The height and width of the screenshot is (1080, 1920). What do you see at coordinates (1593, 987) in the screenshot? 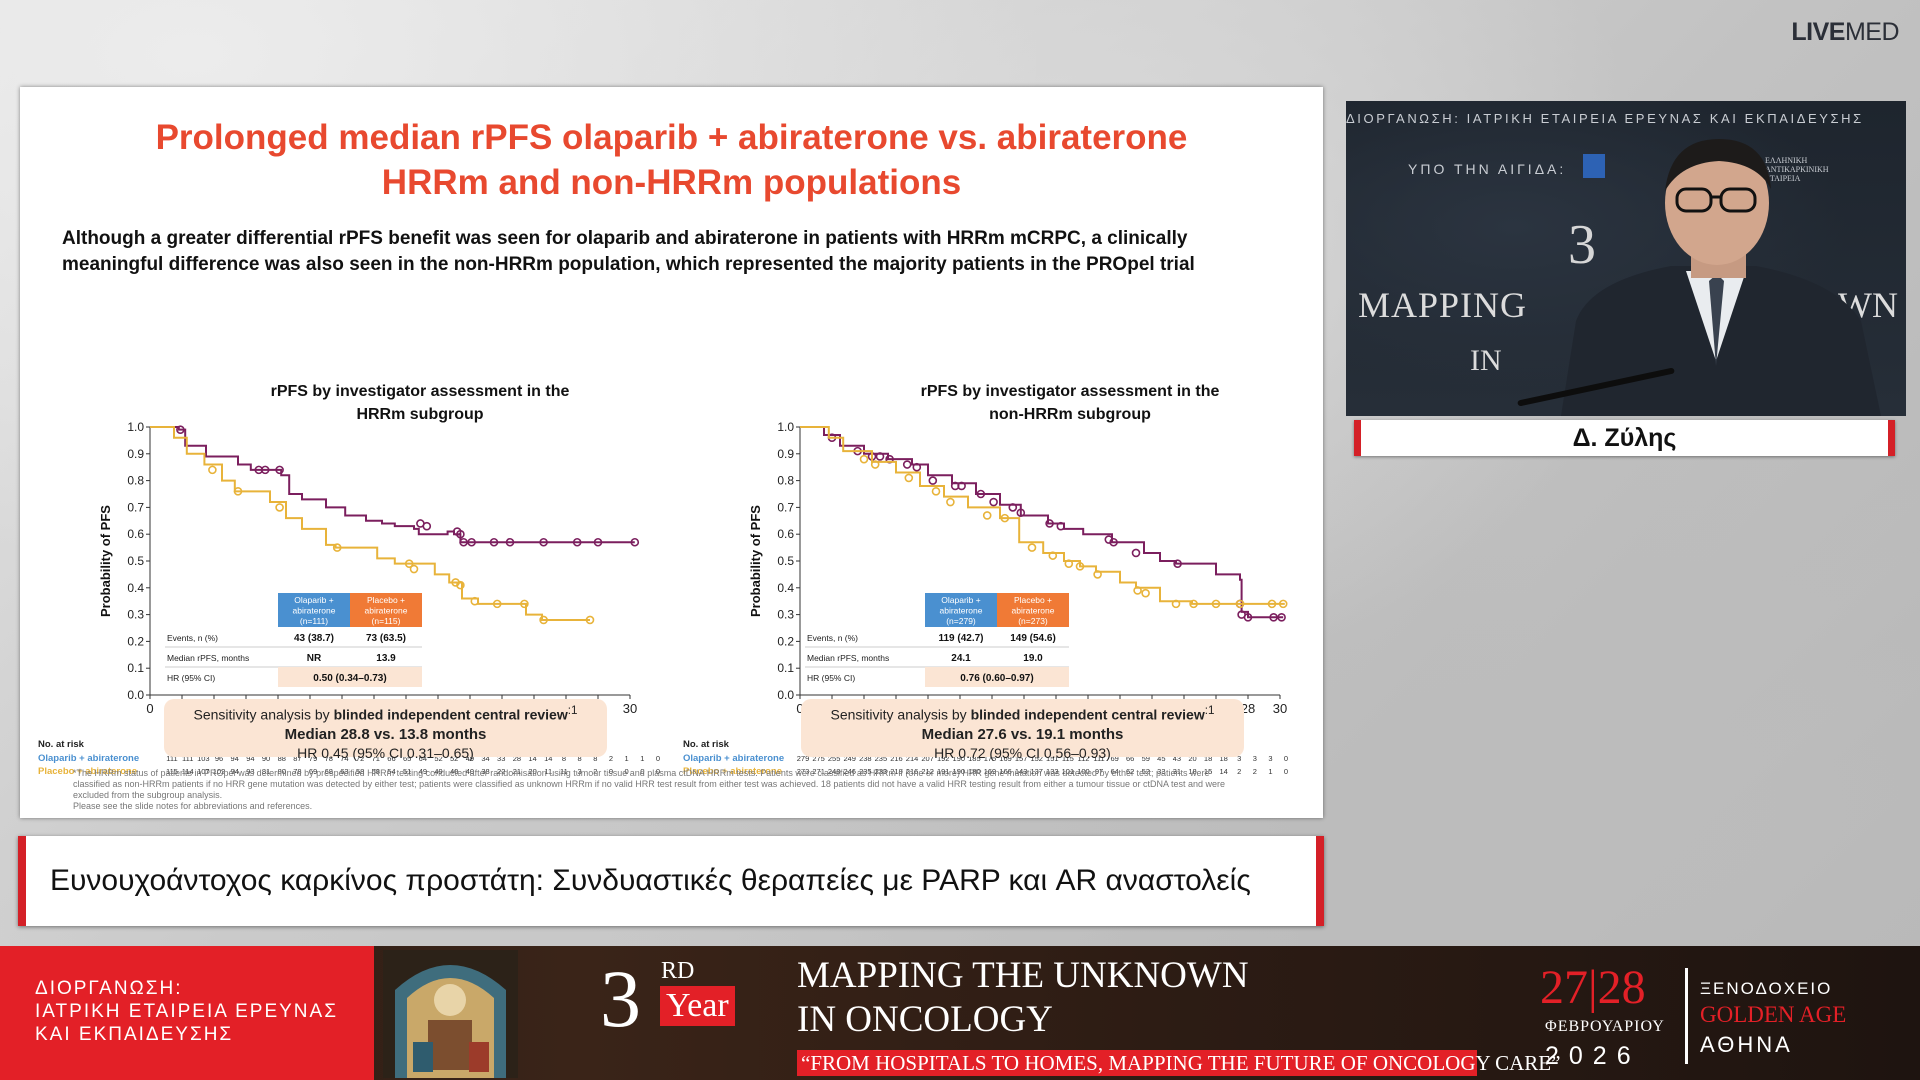
I see `banner-dates: 27|28` at bounding box center [1593, 987].